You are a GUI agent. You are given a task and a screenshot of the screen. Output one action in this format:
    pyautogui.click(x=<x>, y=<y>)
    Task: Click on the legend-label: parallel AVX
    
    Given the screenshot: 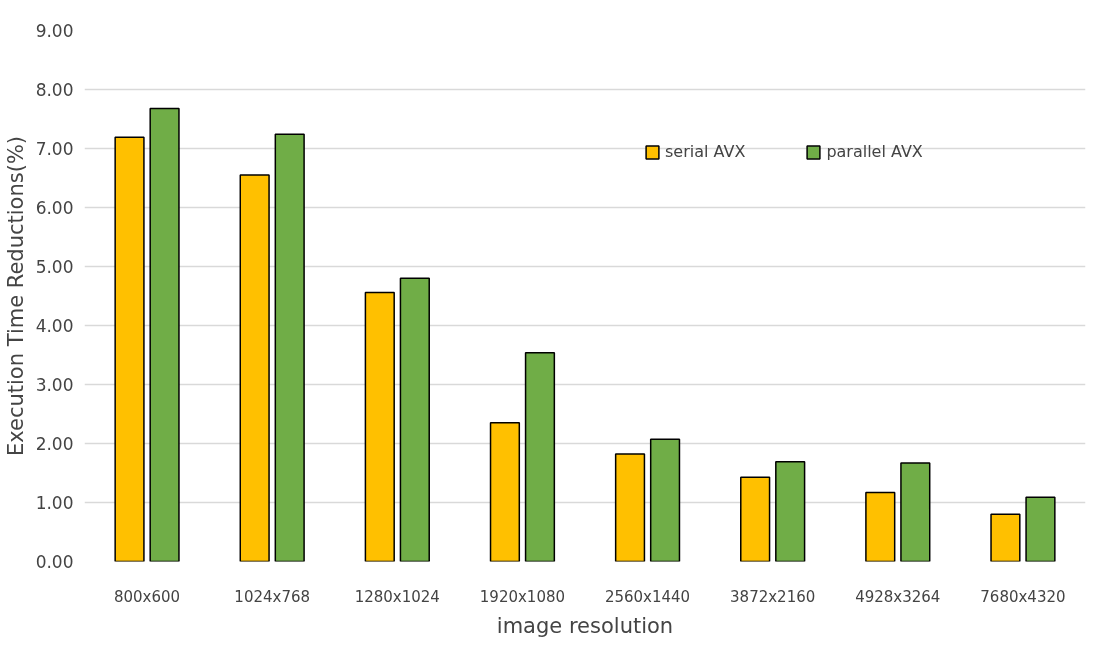 What is the action you would take?
    pyautogui.click(x=874, y=151)
    